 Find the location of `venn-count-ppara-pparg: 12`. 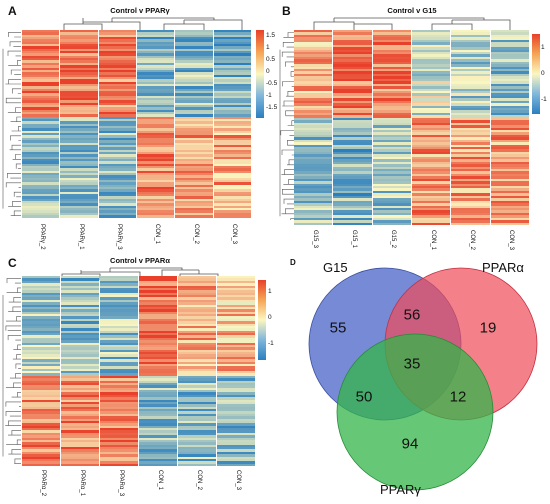

venn-count-ppara-pparg: 12 is located at coordinates (458, 397).